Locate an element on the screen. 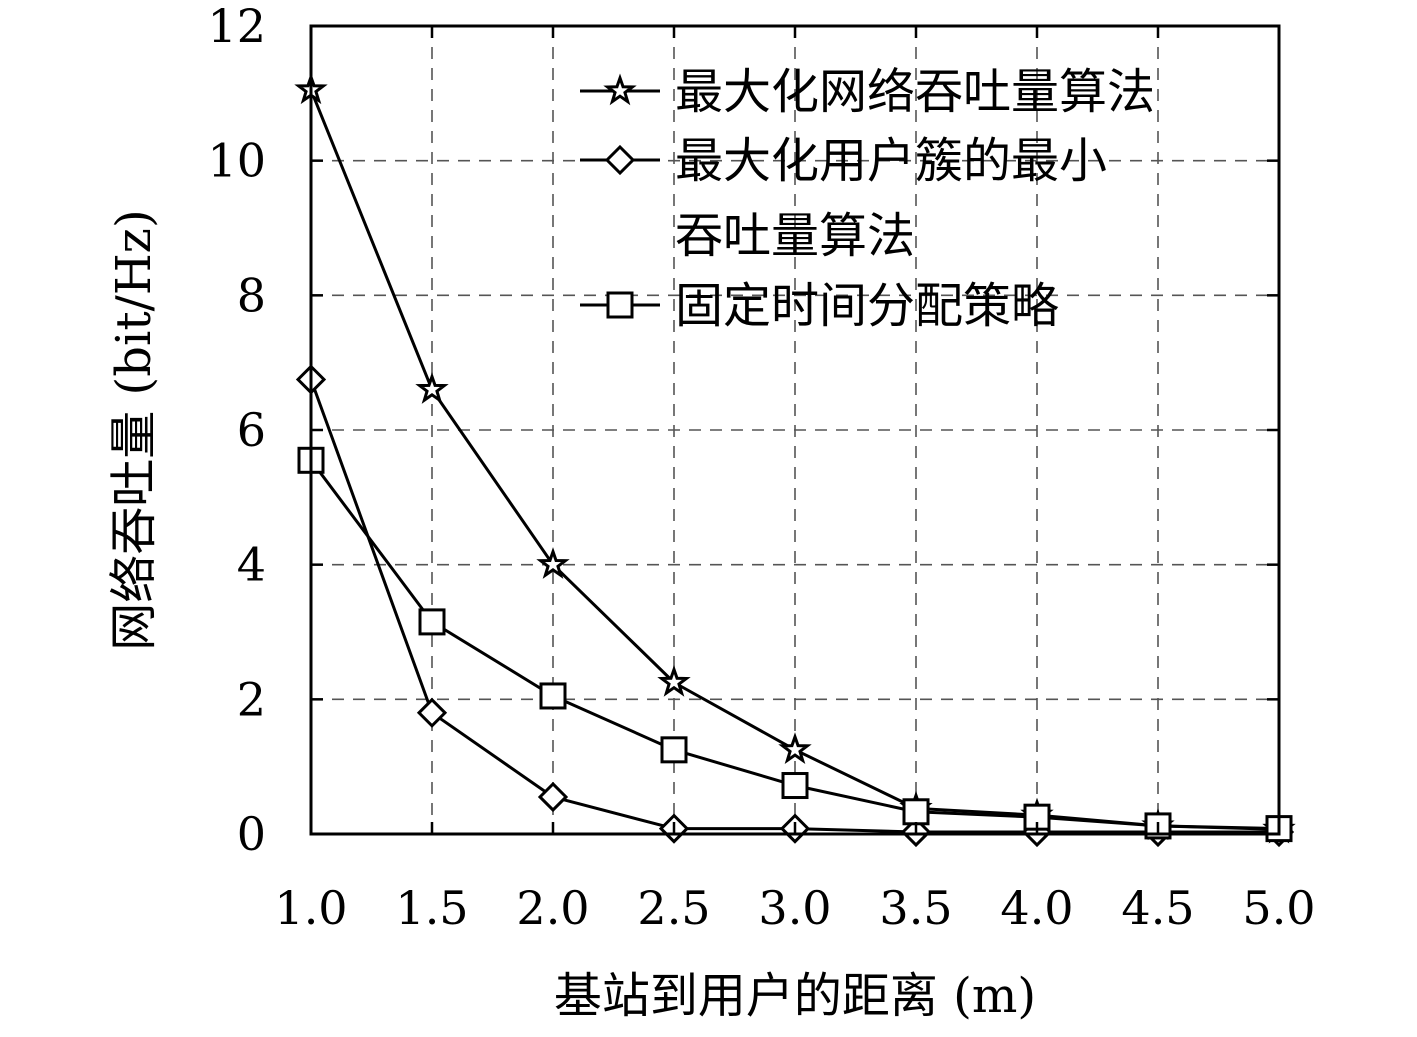 The height and width of the screenshot is (1037, 1417). x-tick-label: 5.0 is located at coordinates (1278, 908).